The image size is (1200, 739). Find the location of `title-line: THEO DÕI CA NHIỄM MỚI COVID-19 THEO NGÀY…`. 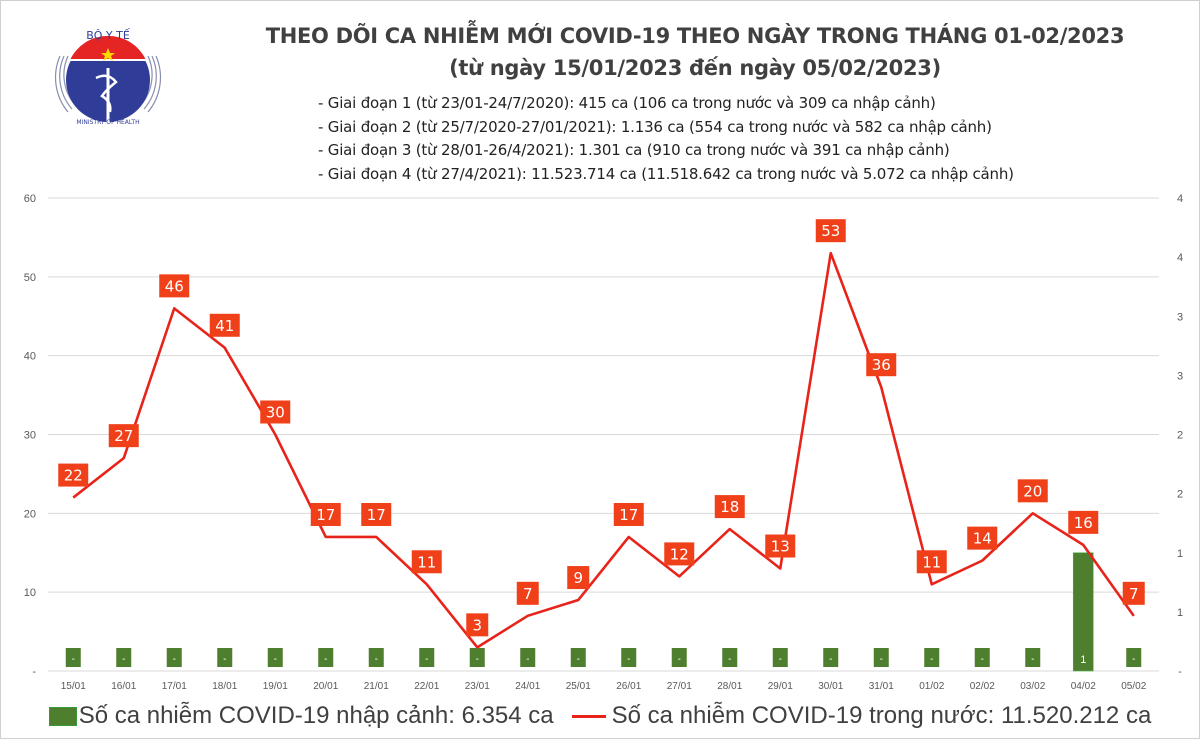

title-line: THEO DÕI CA NHIỄM MỚI COVID-19 THEO NGÀY… is located at coordinates (695, 36).